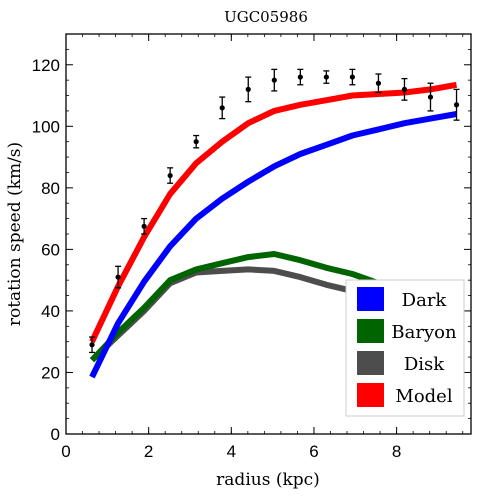 This screenshot has width=500, height=500. I want to click on y-axis-label: rotation speed (km/s), so click(15, 234).